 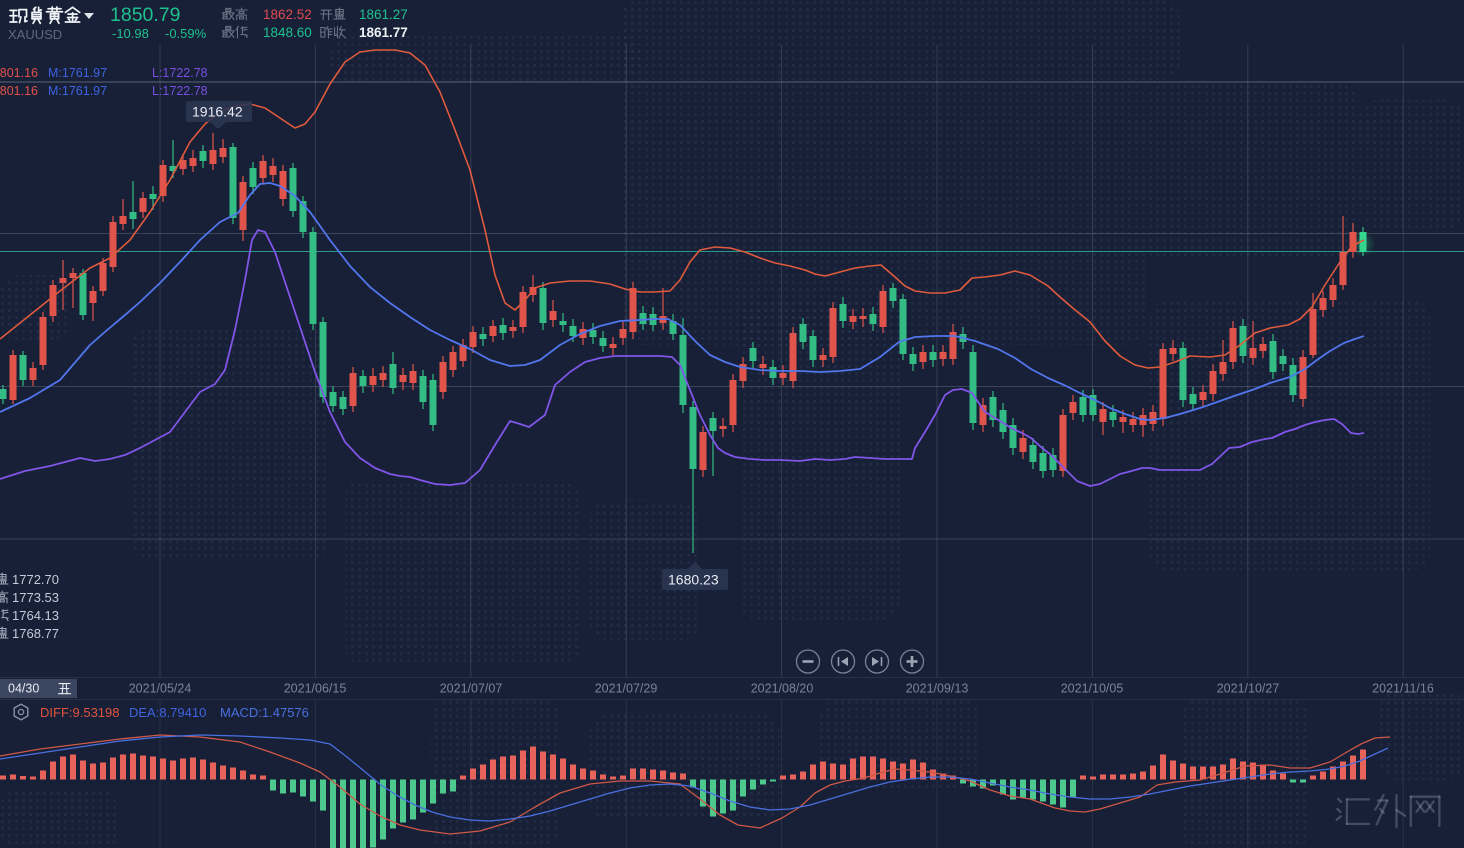 I want to click on svg-text: -10.98, so click(x=130, y=33).